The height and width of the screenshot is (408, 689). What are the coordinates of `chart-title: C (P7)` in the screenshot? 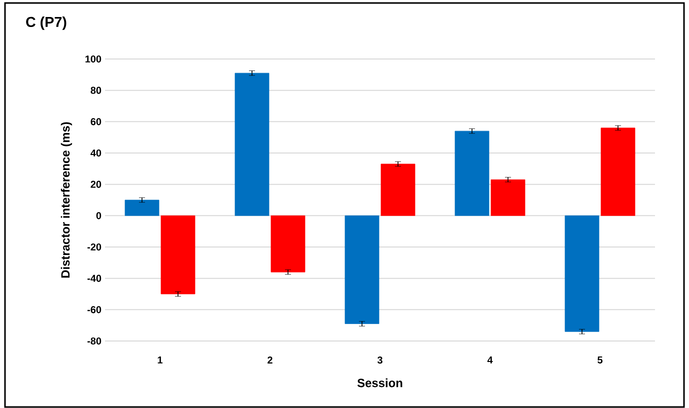 It's located at (46, 23).